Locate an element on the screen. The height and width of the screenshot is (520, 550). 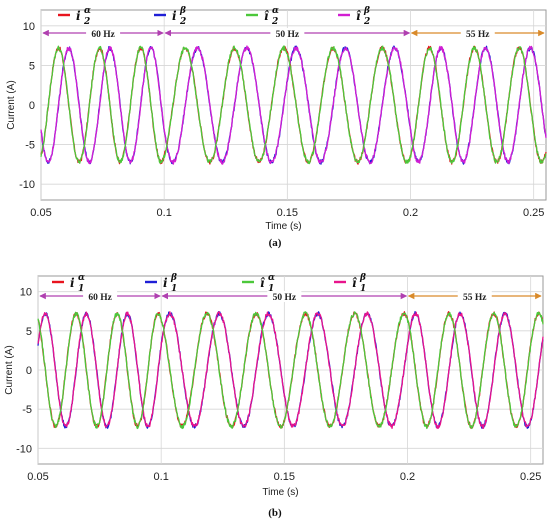
panel-caption: (a) is located at coordinates (275, 243).